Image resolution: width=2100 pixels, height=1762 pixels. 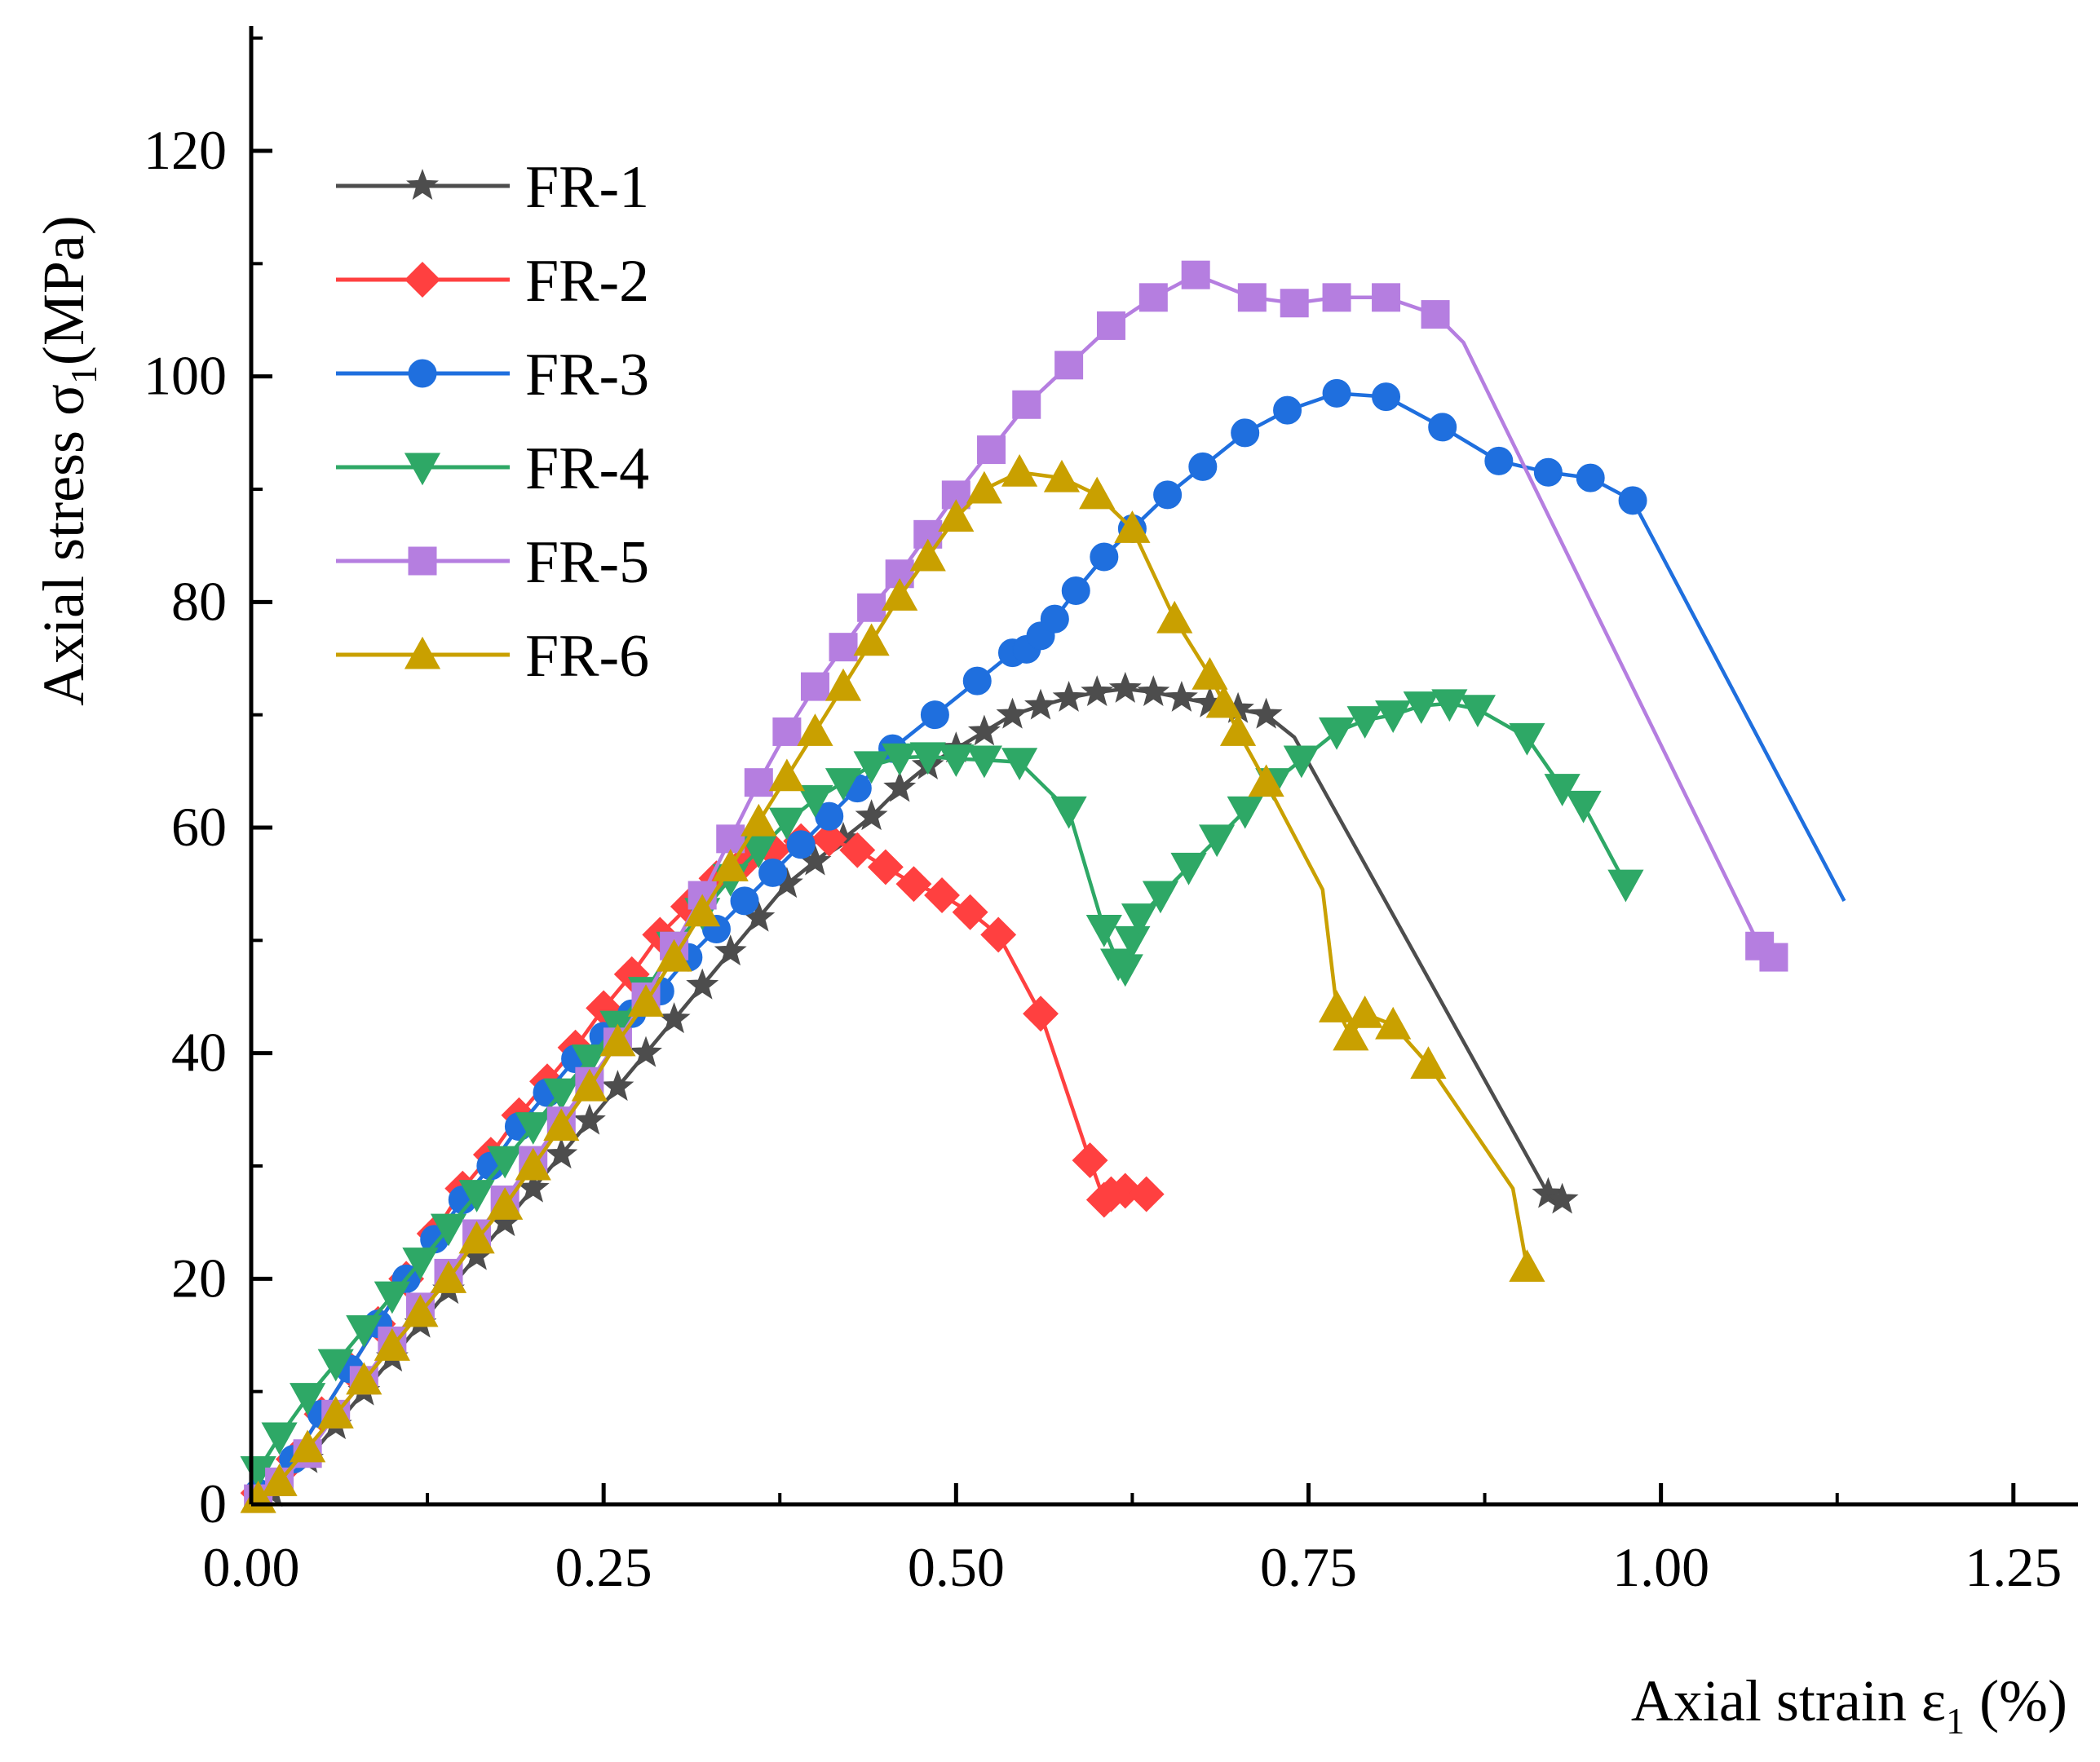 What do you see at coordinates (63, 545) in the screenshot?
I see `y-axis-title-main: Axial stress σ` at bounding box center [63, 545].